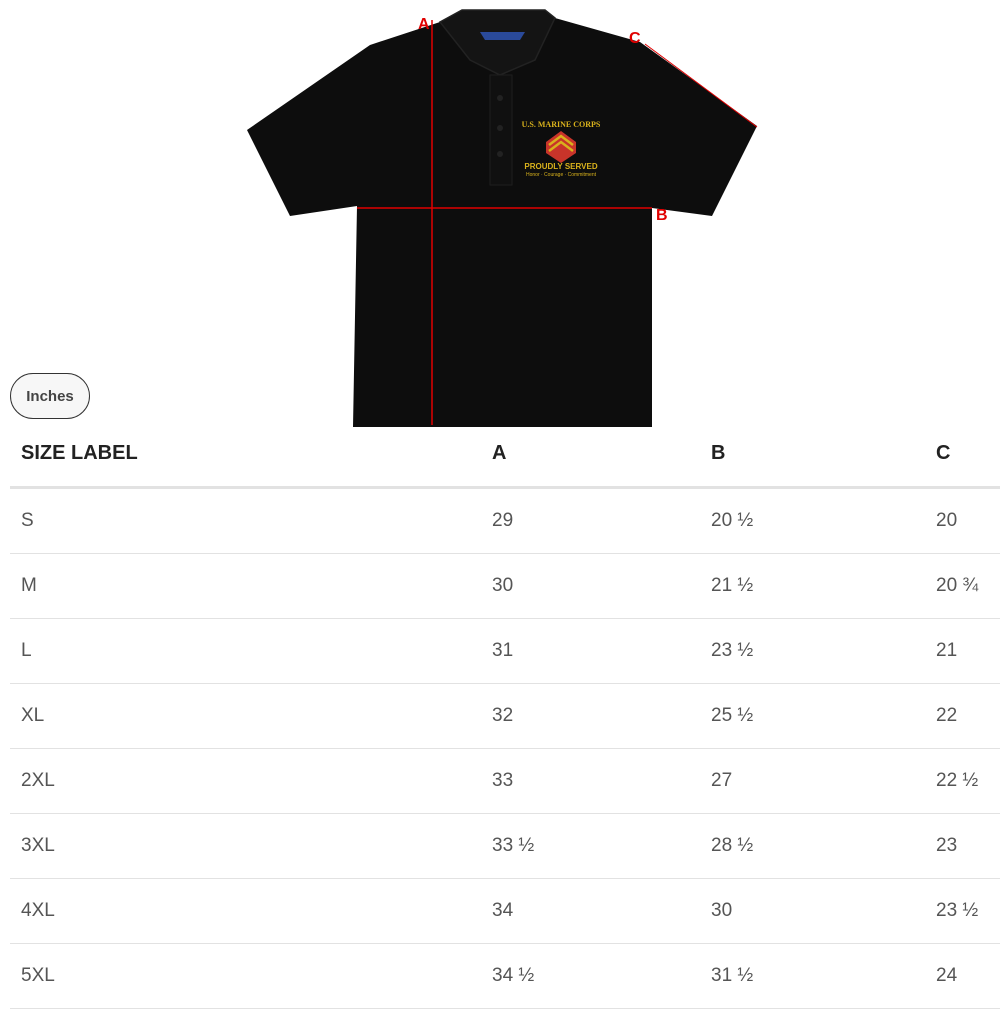  Describe the element at coordinates (812, 911) in the screenshot. I see `cell-b: 30` at that location.